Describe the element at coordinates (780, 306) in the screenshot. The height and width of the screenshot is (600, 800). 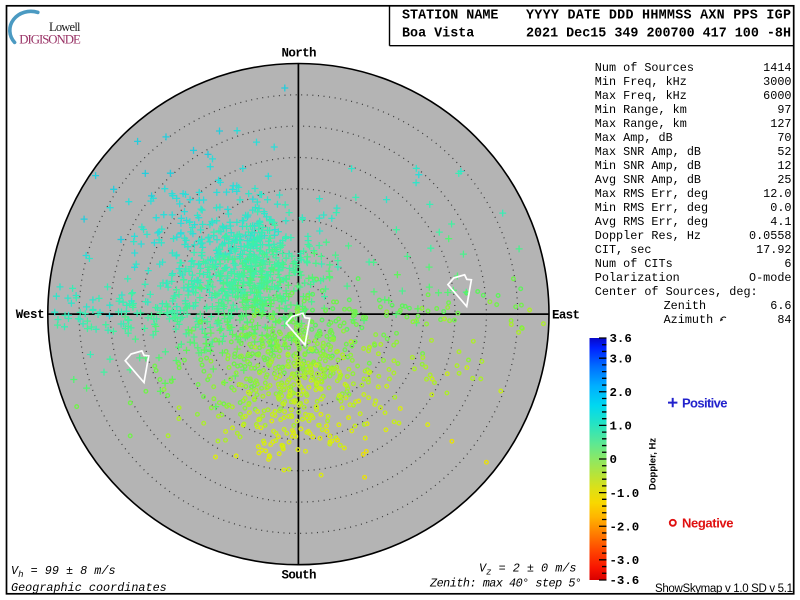
I see `svg-text: 6.6` at that location.